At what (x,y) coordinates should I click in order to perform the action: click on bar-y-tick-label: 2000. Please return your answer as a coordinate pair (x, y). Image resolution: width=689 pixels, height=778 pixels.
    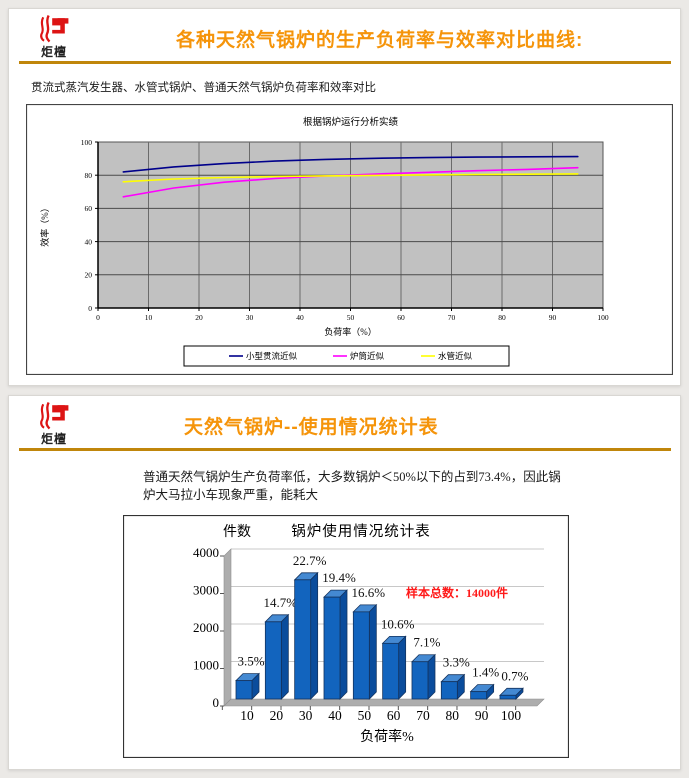
    Looking at the image, I should click on (206, 627).